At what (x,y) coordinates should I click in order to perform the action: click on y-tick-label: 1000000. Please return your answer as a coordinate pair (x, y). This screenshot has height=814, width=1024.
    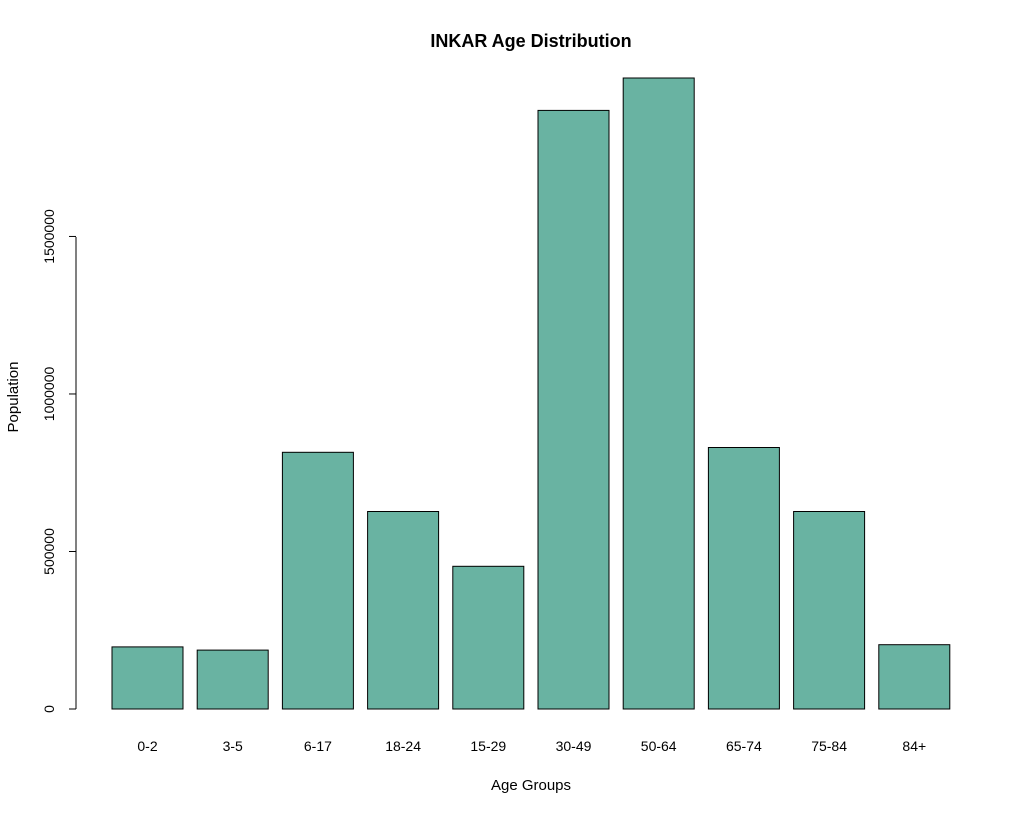
    Looking at the image, I should click on (49, 394).